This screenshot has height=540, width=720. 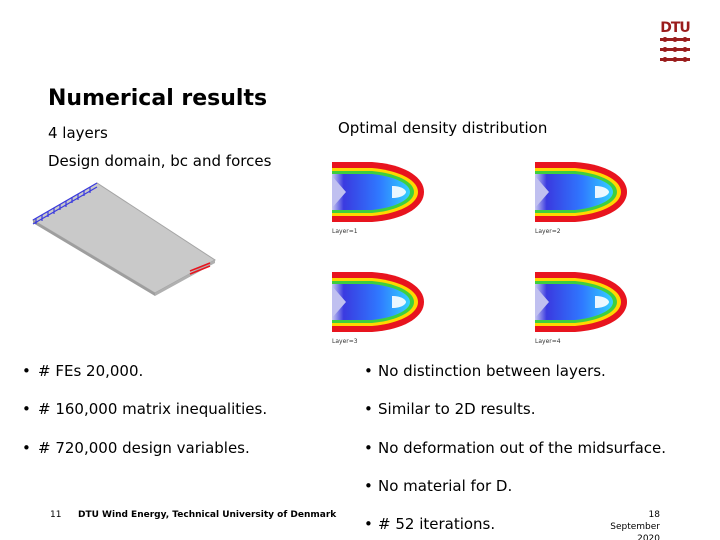 I want to click on right-bullet-2: • Similar to 2D results., so click(x=449, y=409).